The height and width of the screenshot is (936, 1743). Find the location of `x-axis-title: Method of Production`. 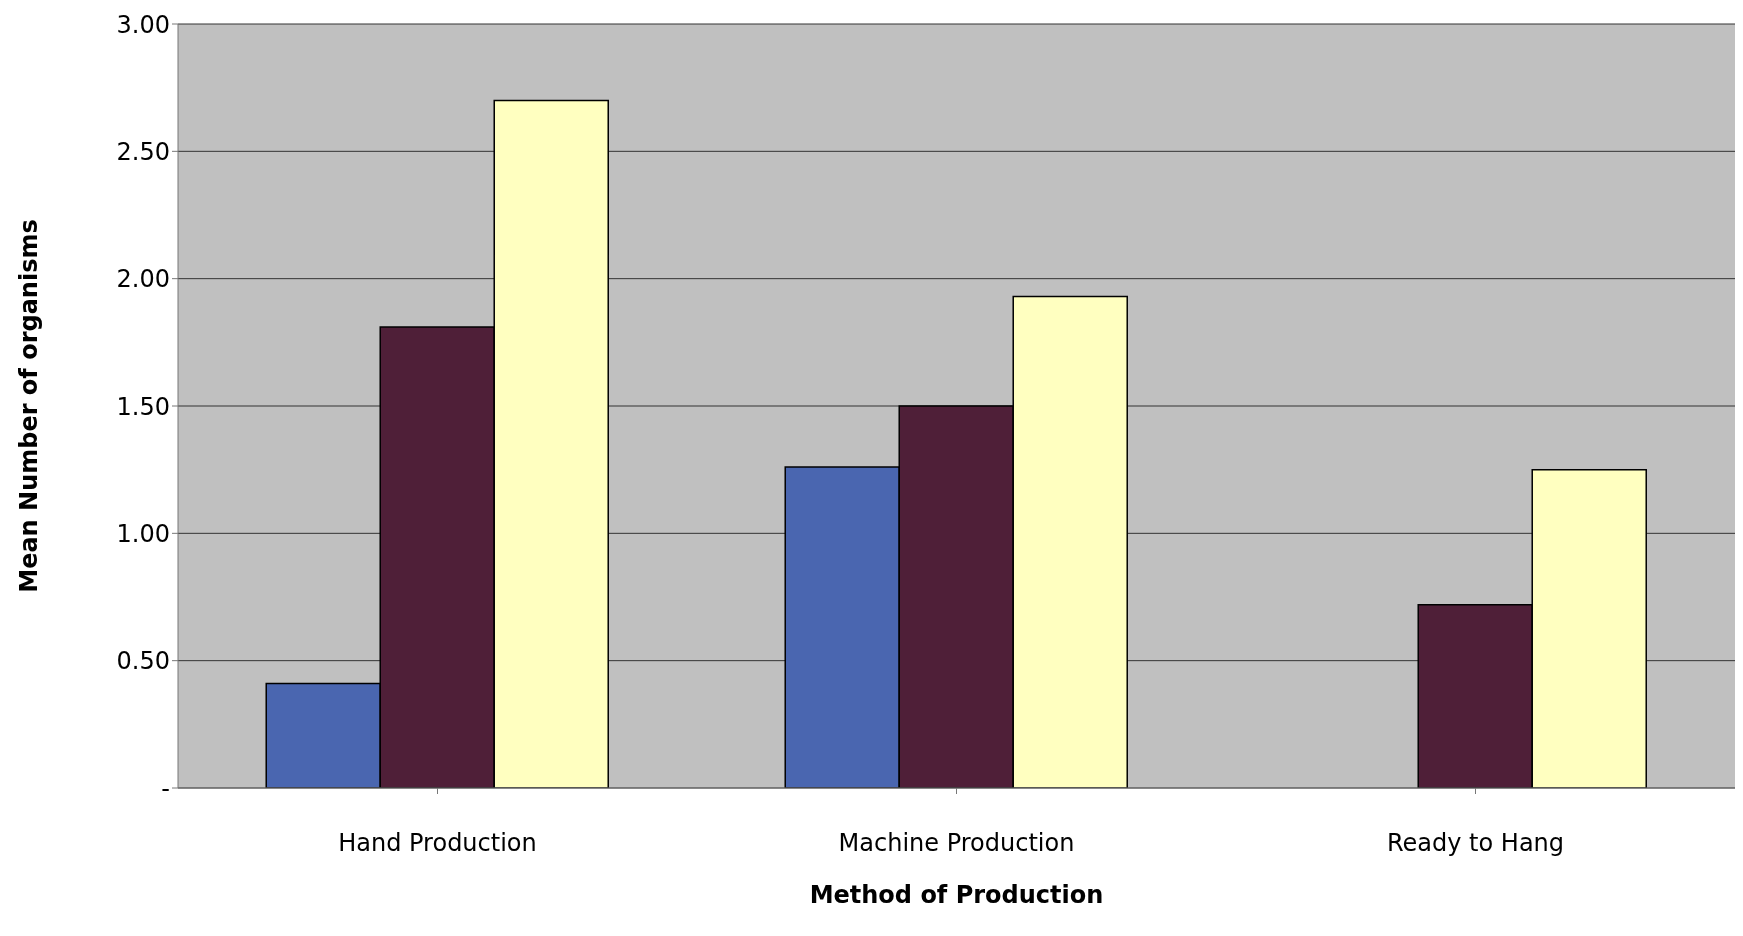

x-axis-title: Method of Production is located at coordinates (956, 895).